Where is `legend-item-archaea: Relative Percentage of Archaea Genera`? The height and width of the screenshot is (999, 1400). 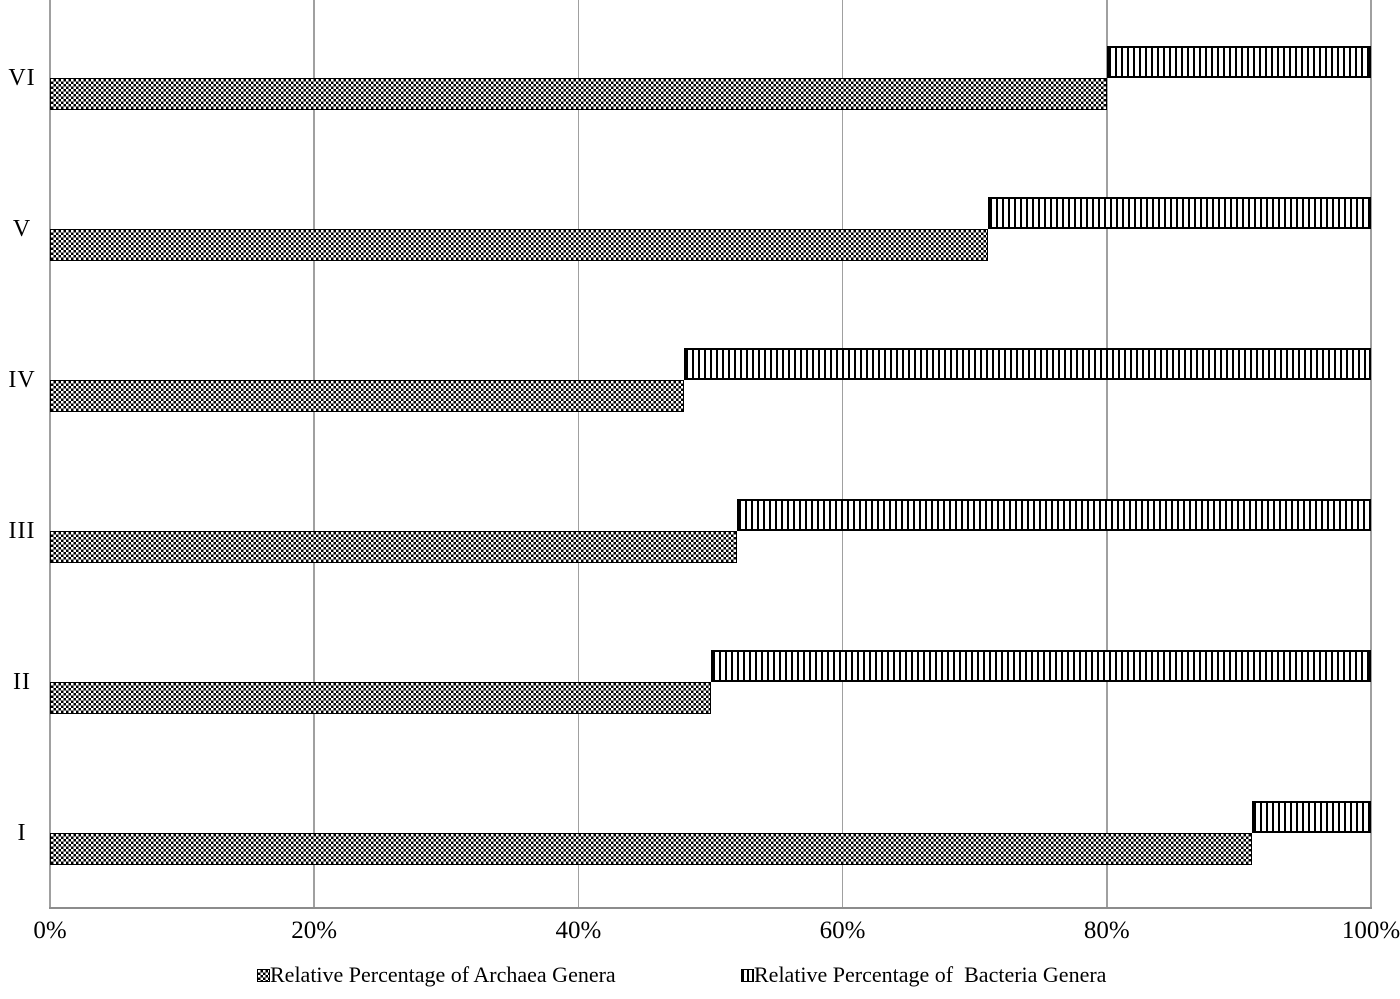 legend-item-archaea: Relative Percentage of Archaea Genera is located at coordinates (436, 975).